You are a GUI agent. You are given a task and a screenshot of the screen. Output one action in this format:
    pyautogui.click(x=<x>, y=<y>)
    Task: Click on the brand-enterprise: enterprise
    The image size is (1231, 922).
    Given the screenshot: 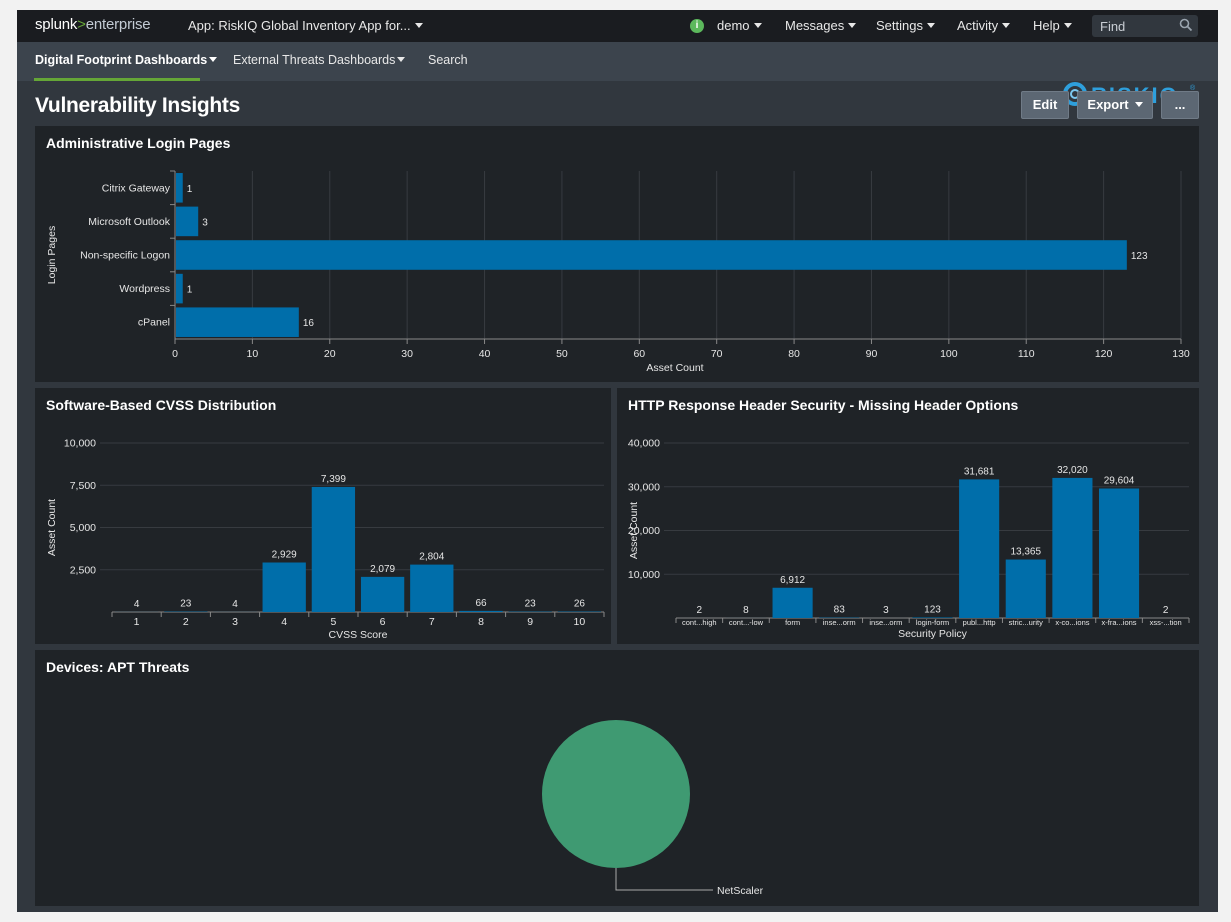 What is the action you would take?
    pyautogui.click(x=118, y=24)
    